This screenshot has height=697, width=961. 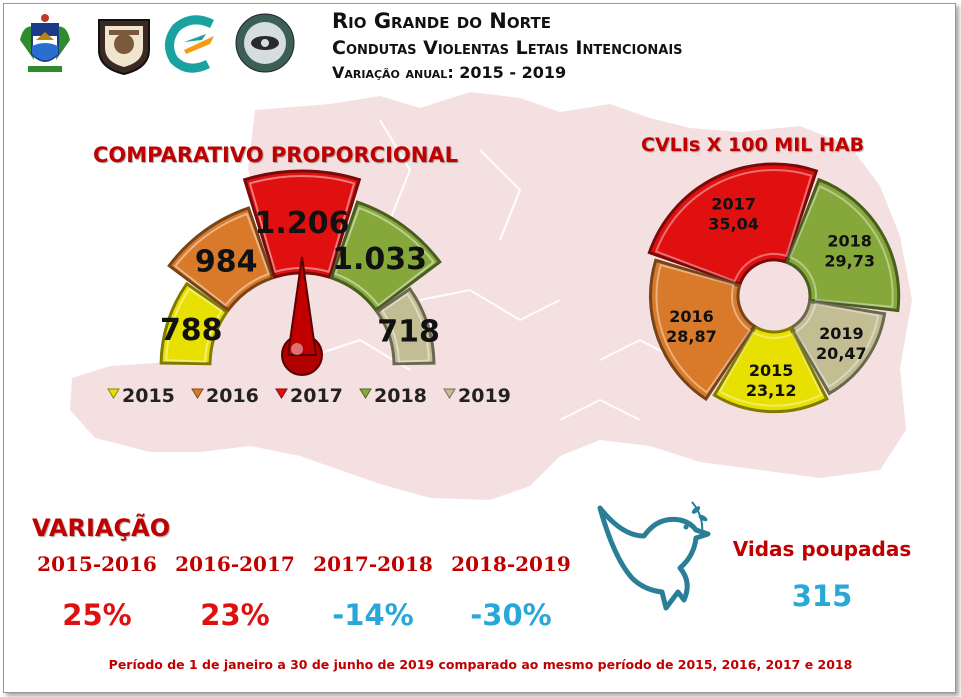 I want to click on donut-slice-2017, so click(x=733, y=224).